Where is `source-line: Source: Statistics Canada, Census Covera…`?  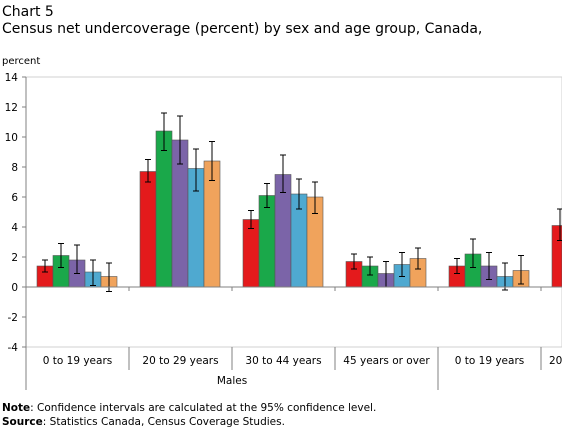
source-line: Source: Statistics Canada, Census Covera… is located at coordinates (143, 422).